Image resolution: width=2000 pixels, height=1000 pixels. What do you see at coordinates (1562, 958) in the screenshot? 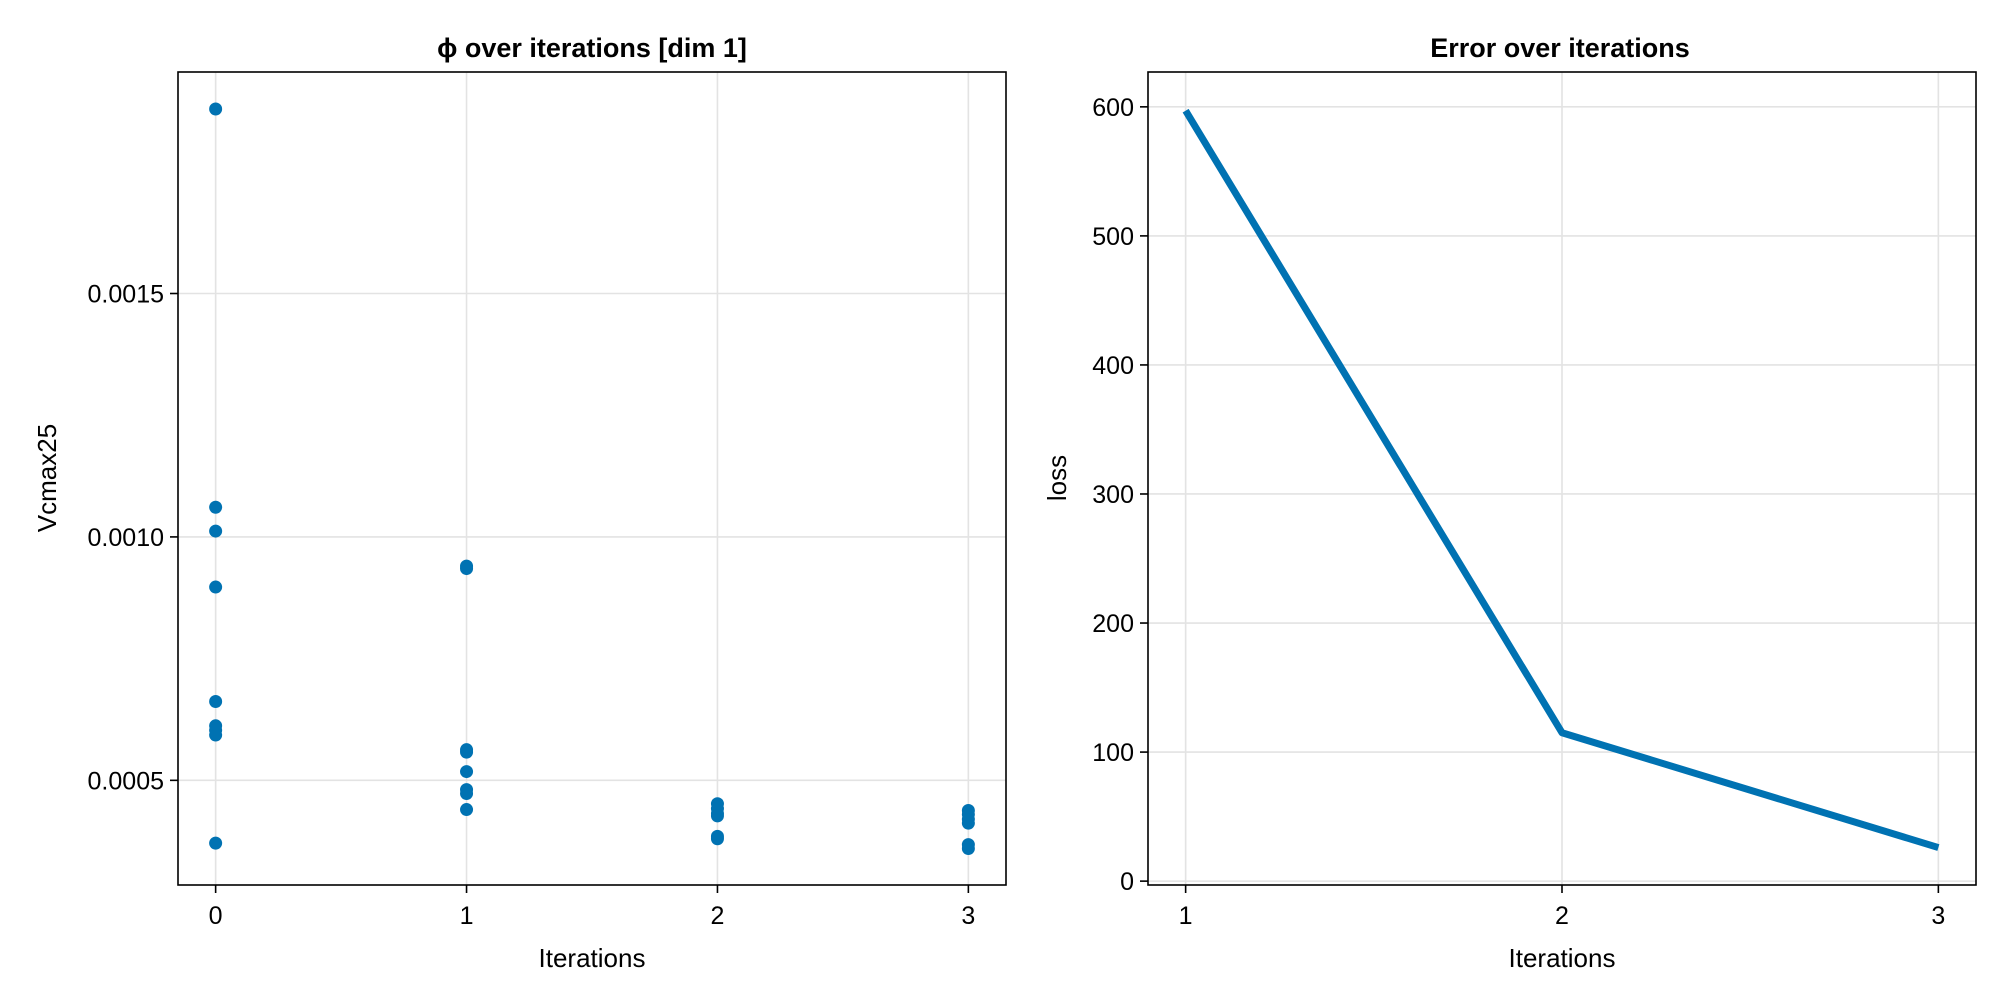
I see `line-x-axis-label: Iterations` at bounding box center [1562, 958].